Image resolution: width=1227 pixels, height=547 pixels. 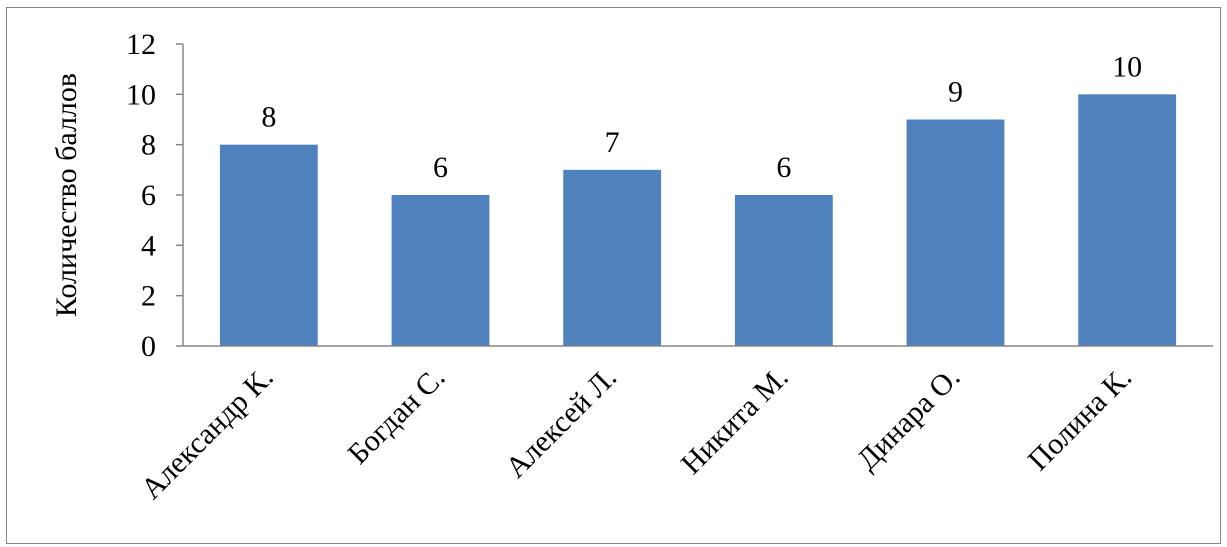 What do you see at coordinates (148, 145) in the screenshot?
I see `y-tick-label: 8` at bounding box center [148, 145].